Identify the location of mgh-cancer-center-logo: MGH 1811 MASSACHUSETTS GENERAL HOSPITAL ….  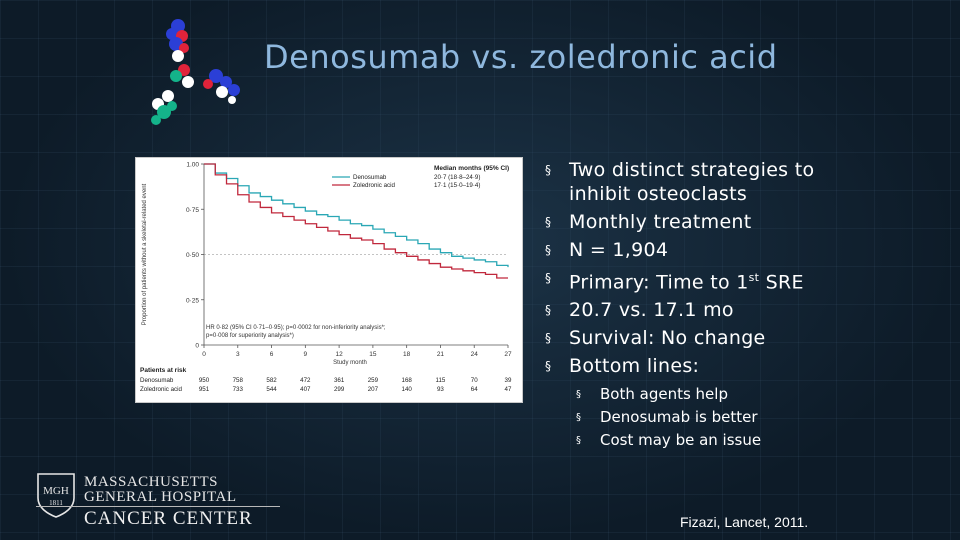
(161, 502).